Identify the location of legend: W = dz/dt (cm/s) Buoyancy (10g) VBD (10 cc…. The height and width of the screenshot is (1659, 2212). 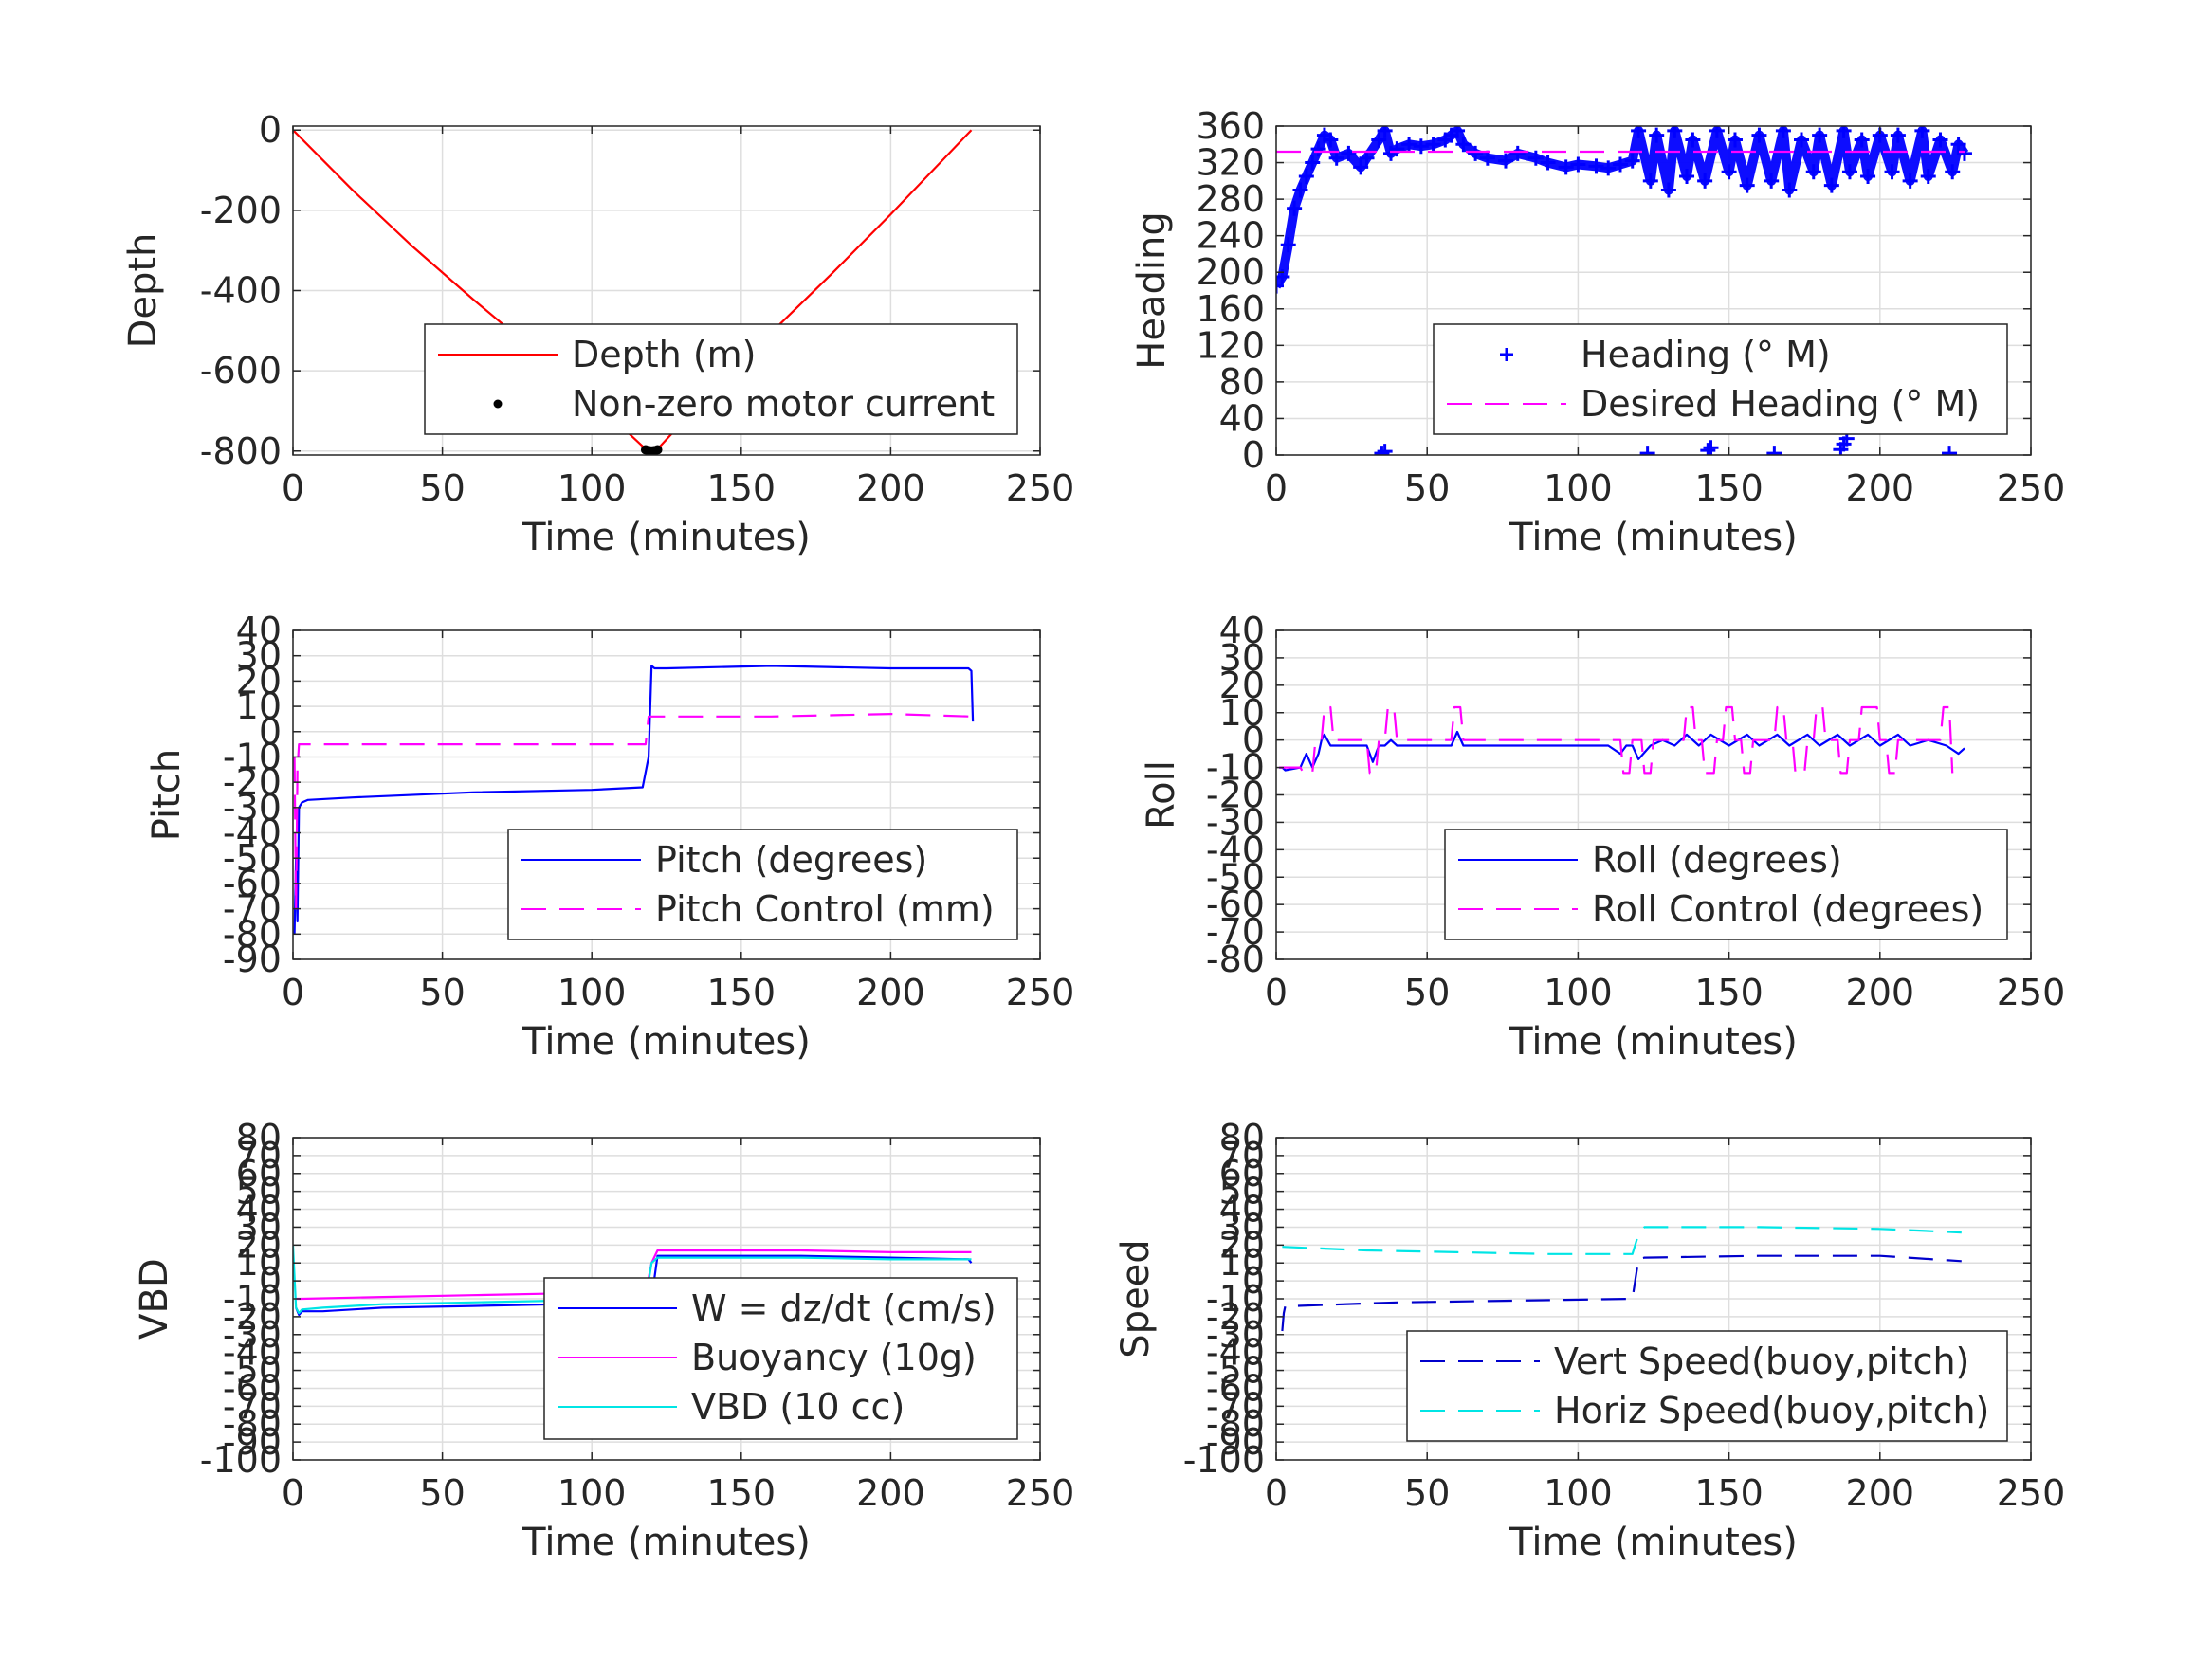
(780, 1358).